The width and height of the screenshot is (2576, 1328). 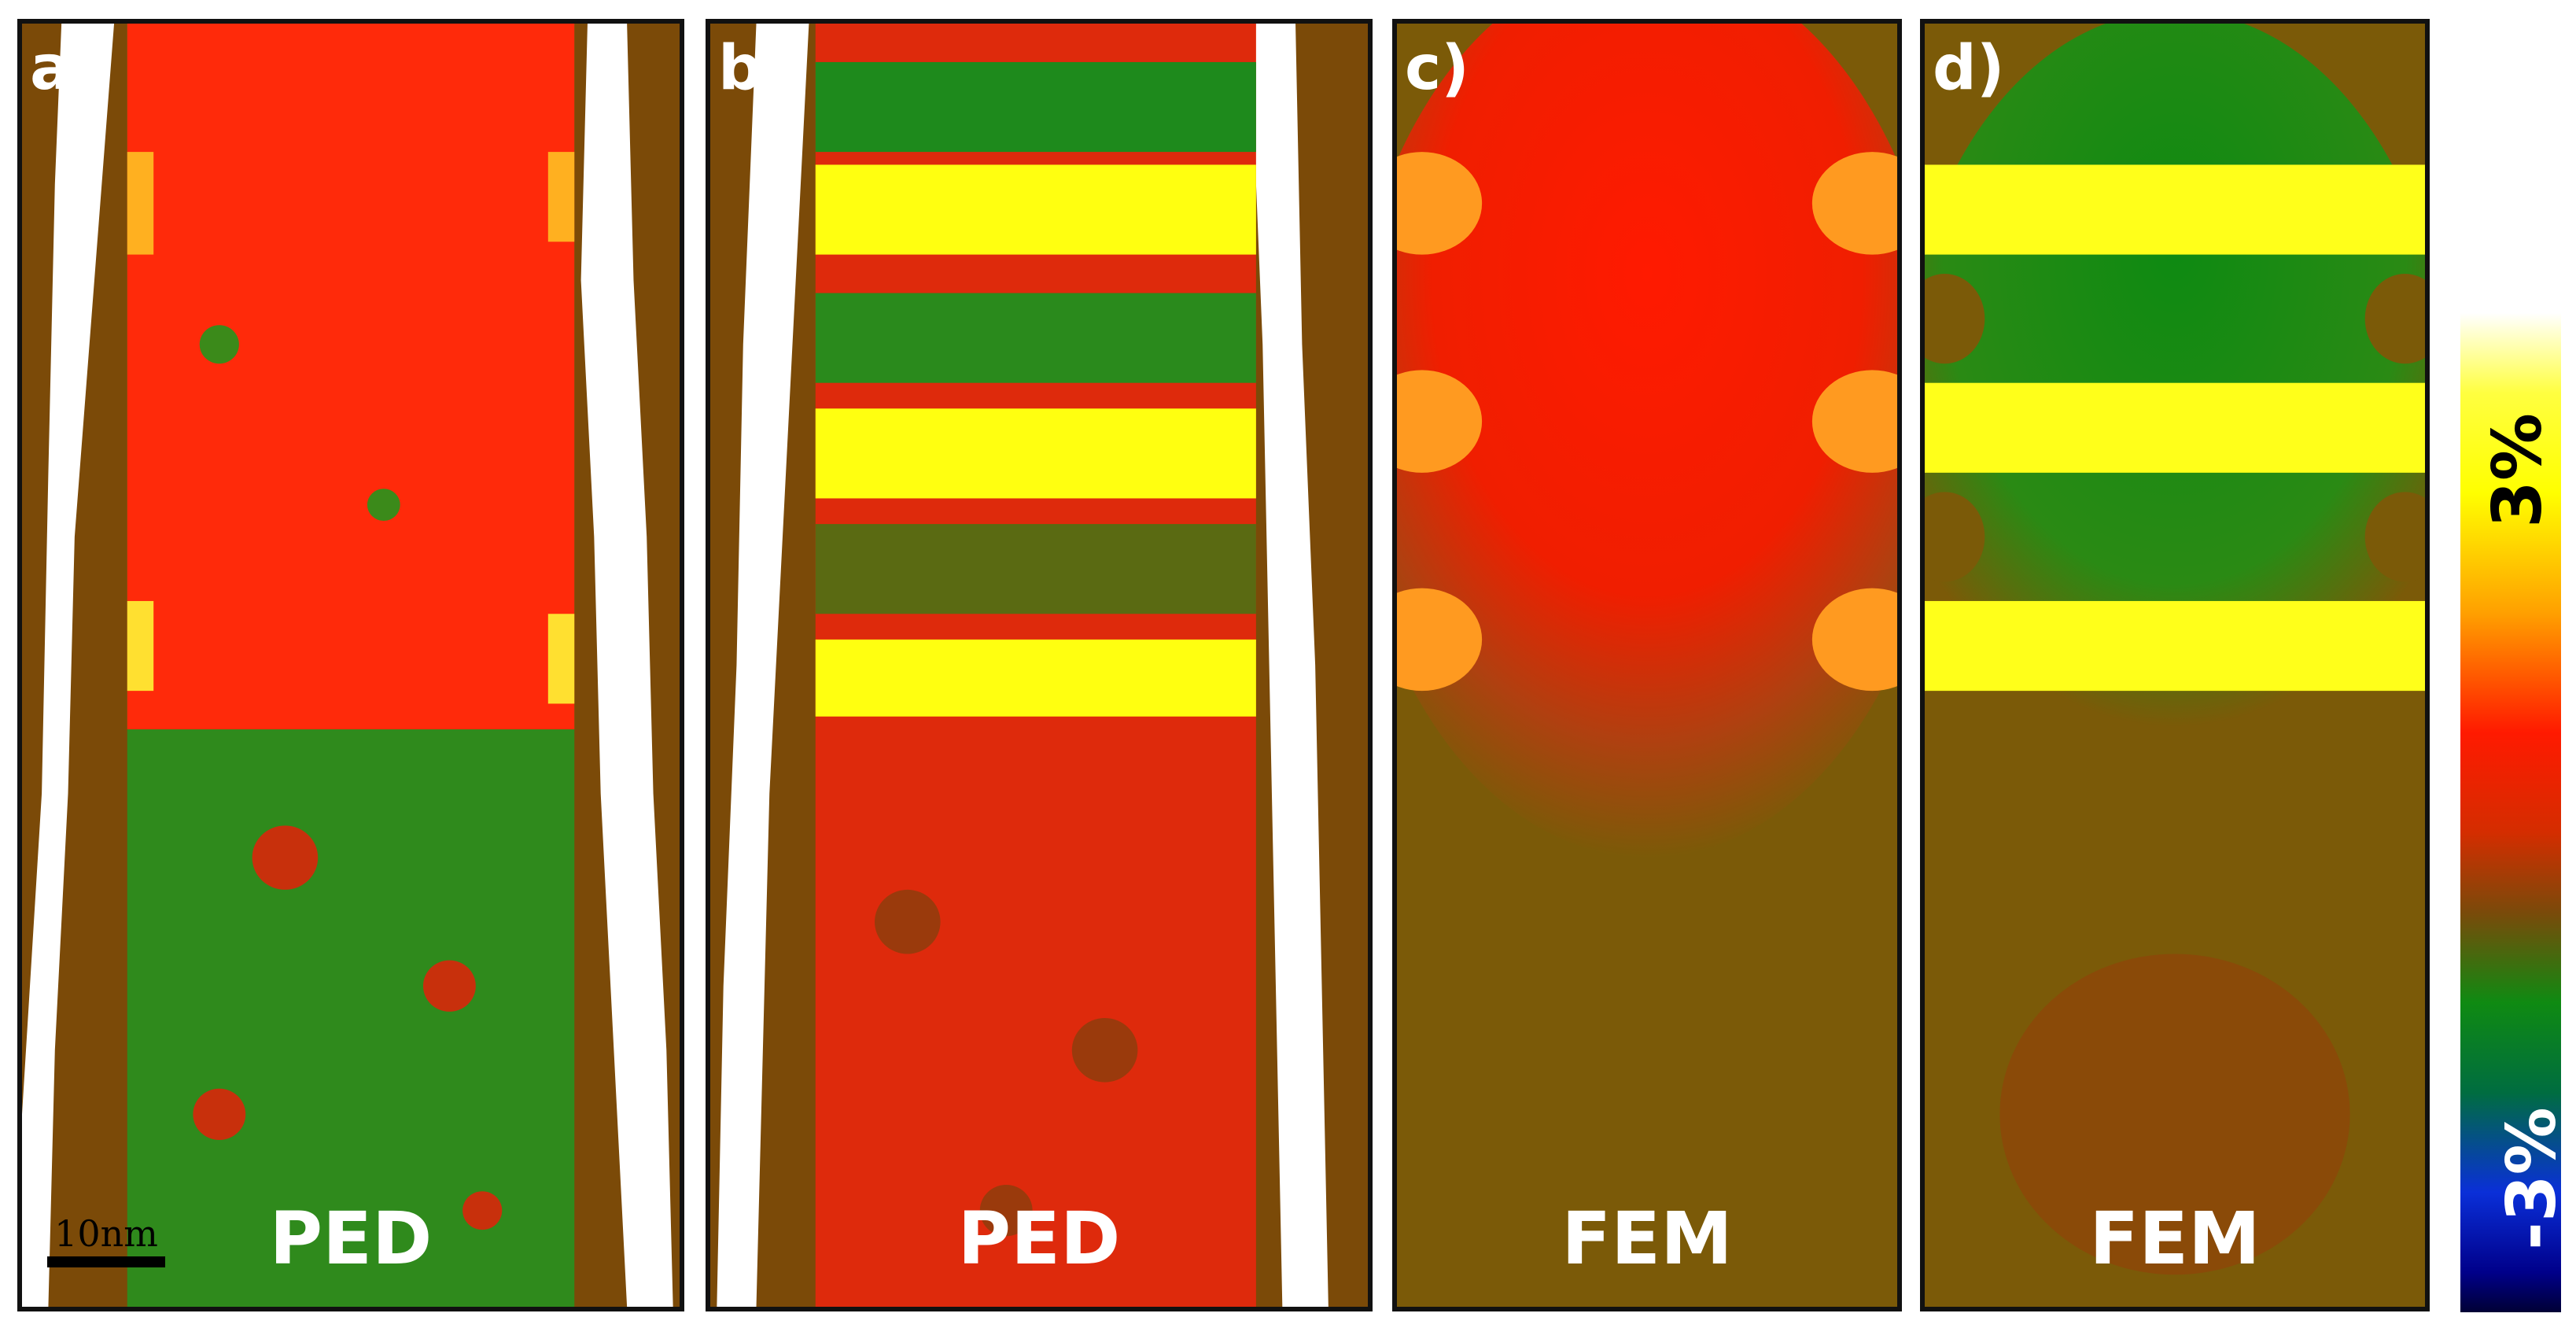 I want to click on panel-label-d: d), so click(x=1969, y=68).